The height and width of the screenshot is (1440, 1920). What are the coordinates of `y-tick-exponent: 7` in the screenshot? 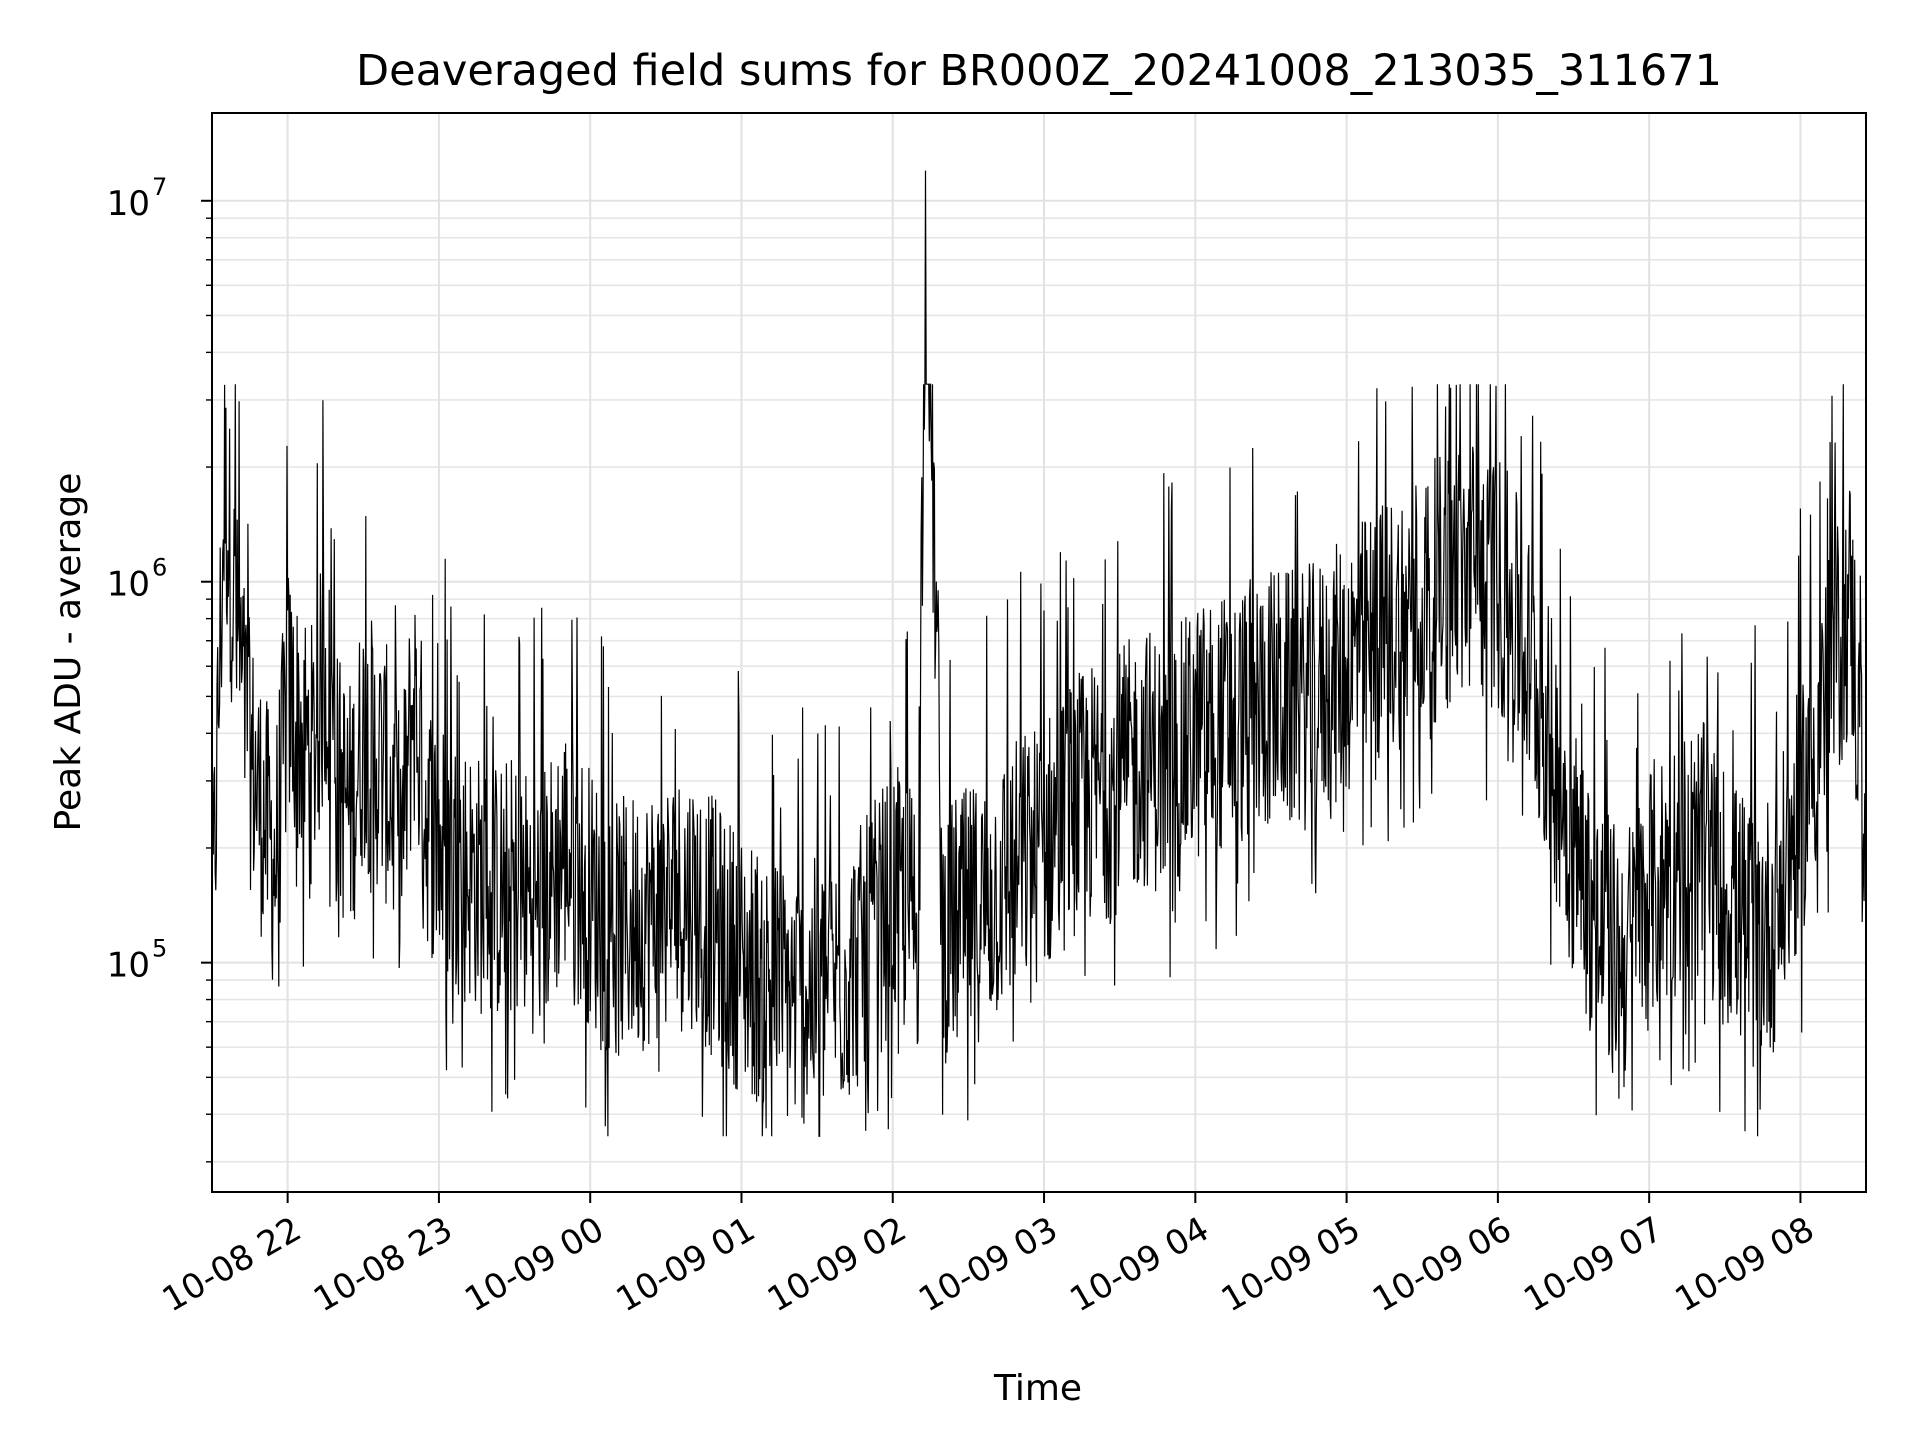 It's located at (159, 187).